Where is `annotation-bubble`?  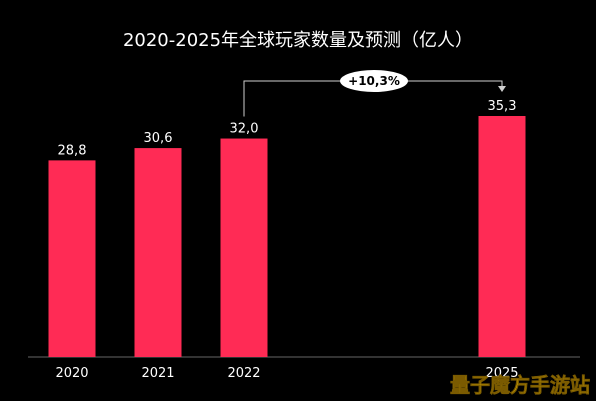
annotation-bubble is located at coordinates (374, 81).